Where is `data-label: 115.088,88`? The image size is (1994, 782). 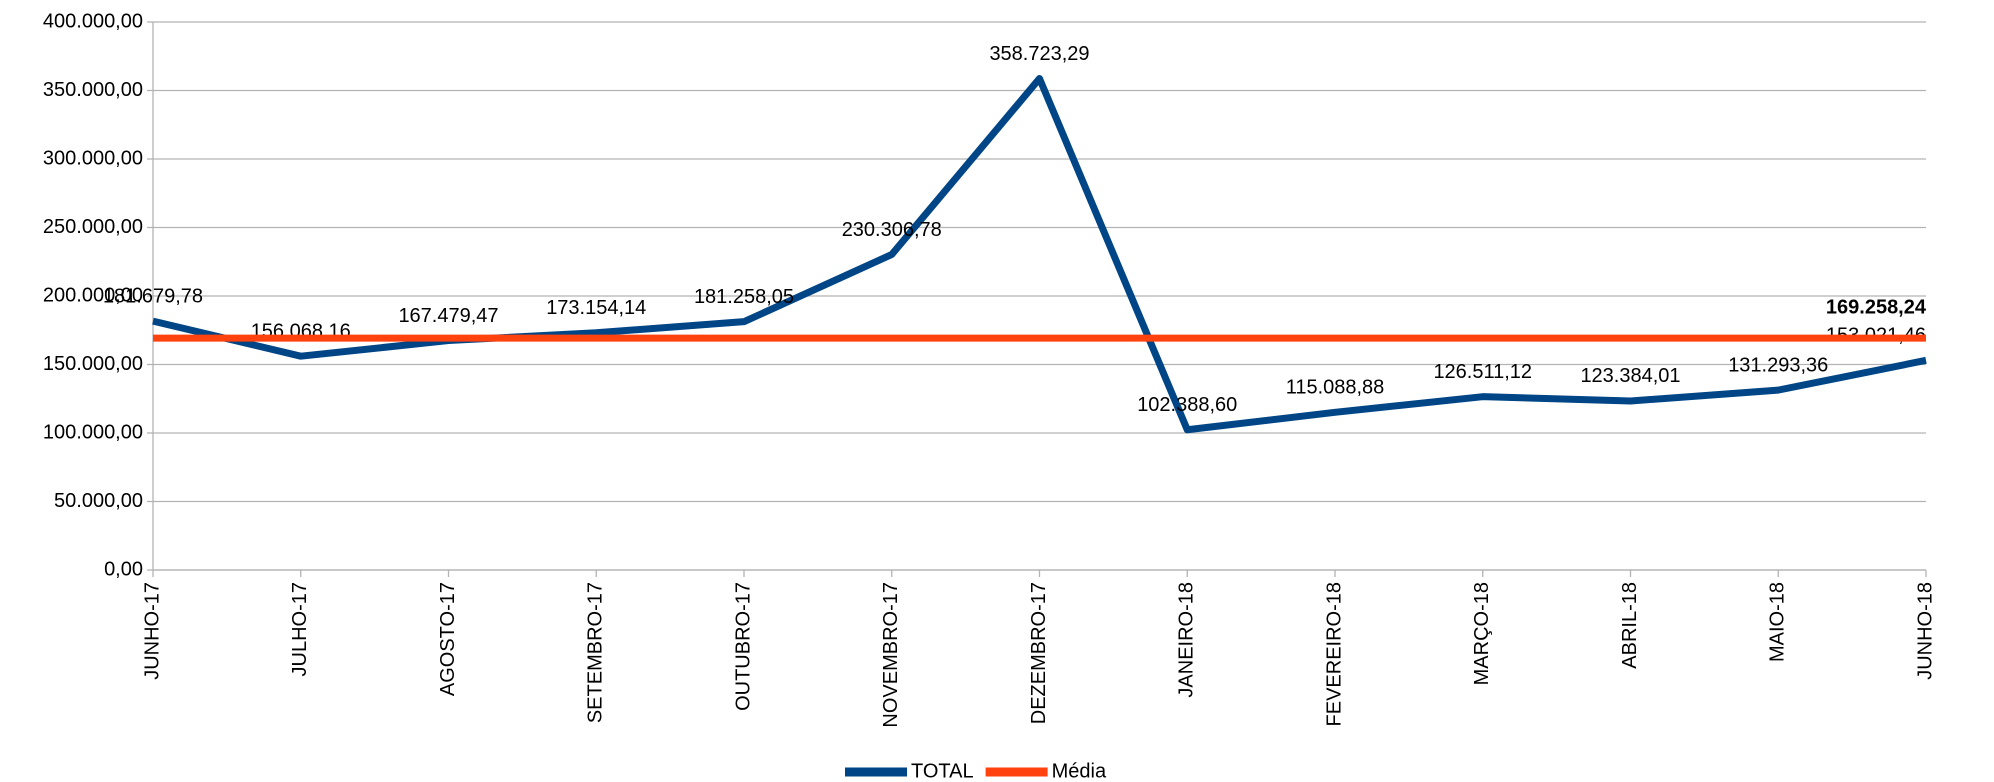 data-label: 115.088,88 is located at coordinates (1335, 388).